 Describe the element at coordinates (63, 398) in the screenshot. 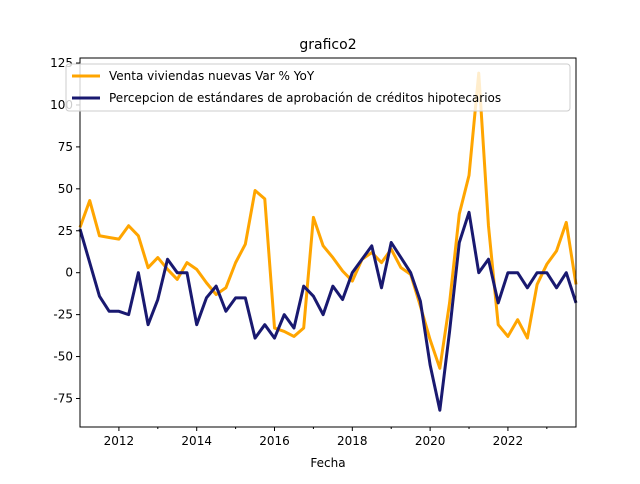

I see `y-tick-label: -75` at that location.